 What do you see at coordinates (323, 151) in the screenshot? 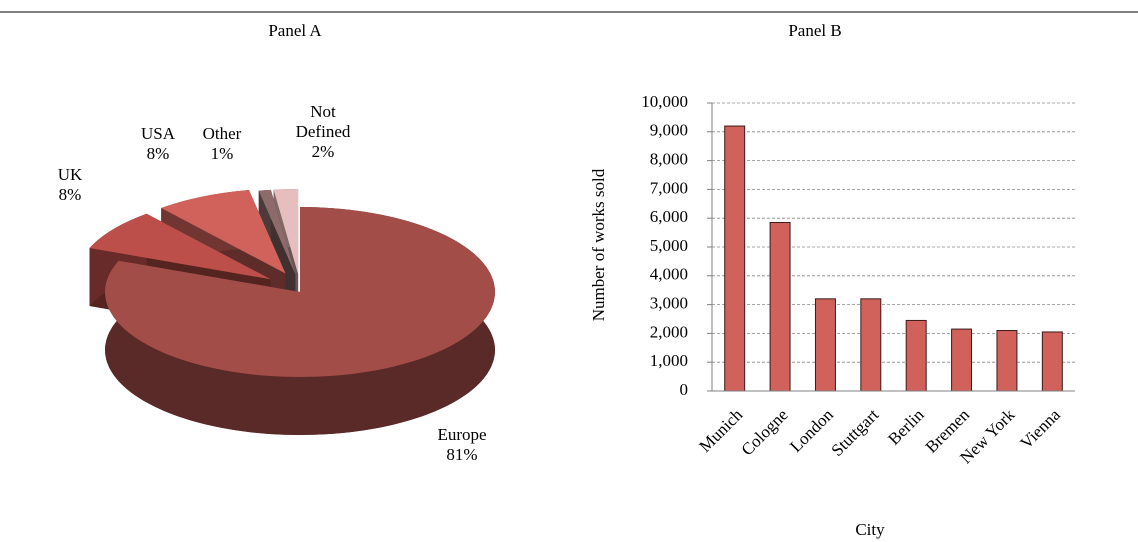
I see `slice-value: 2%` at bounding box center [323, 151].